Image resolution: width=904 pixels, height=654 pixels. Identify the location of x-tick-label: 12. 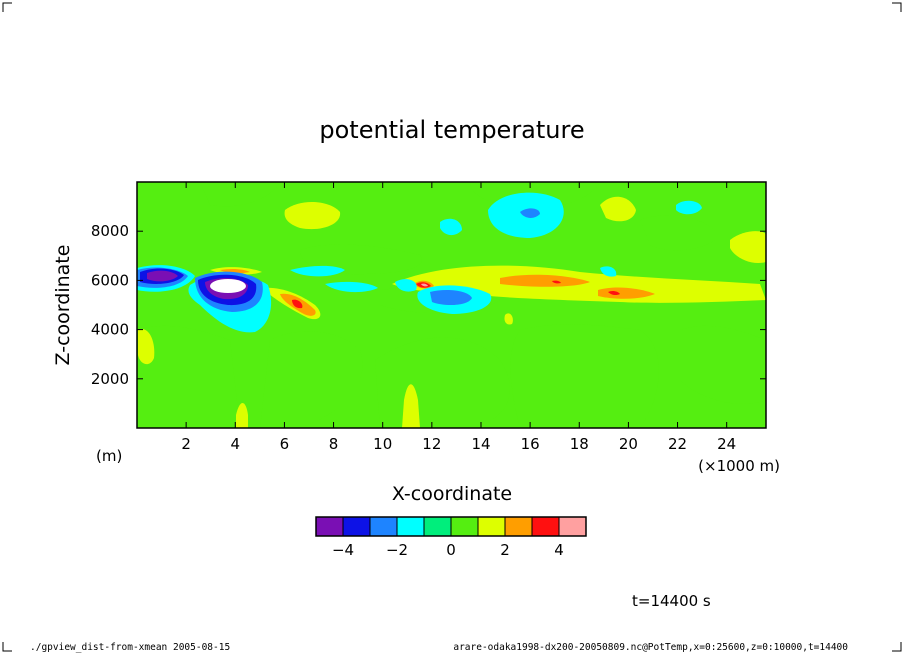
(431, 444).